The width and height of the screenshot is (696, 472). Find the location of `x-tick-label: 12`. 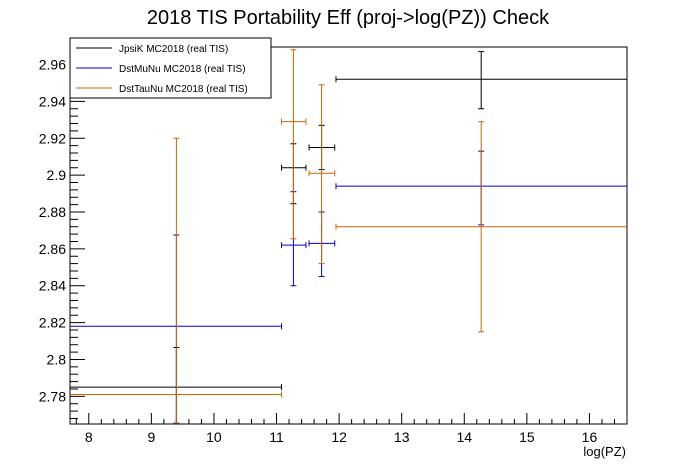

x-tick-label: 12 is located at coordinates (339, 437).